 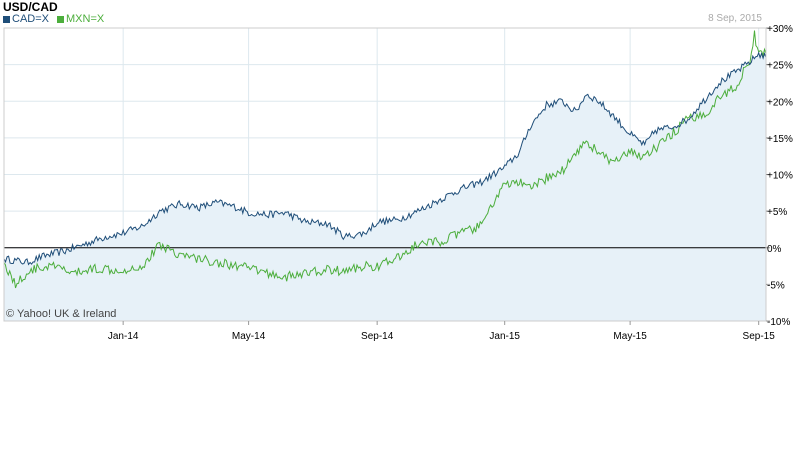 What do you see at coordinates (504, 336) in the screenshot?
I see `x-tick-label: Jan-15` at bounding box center [504, 336].